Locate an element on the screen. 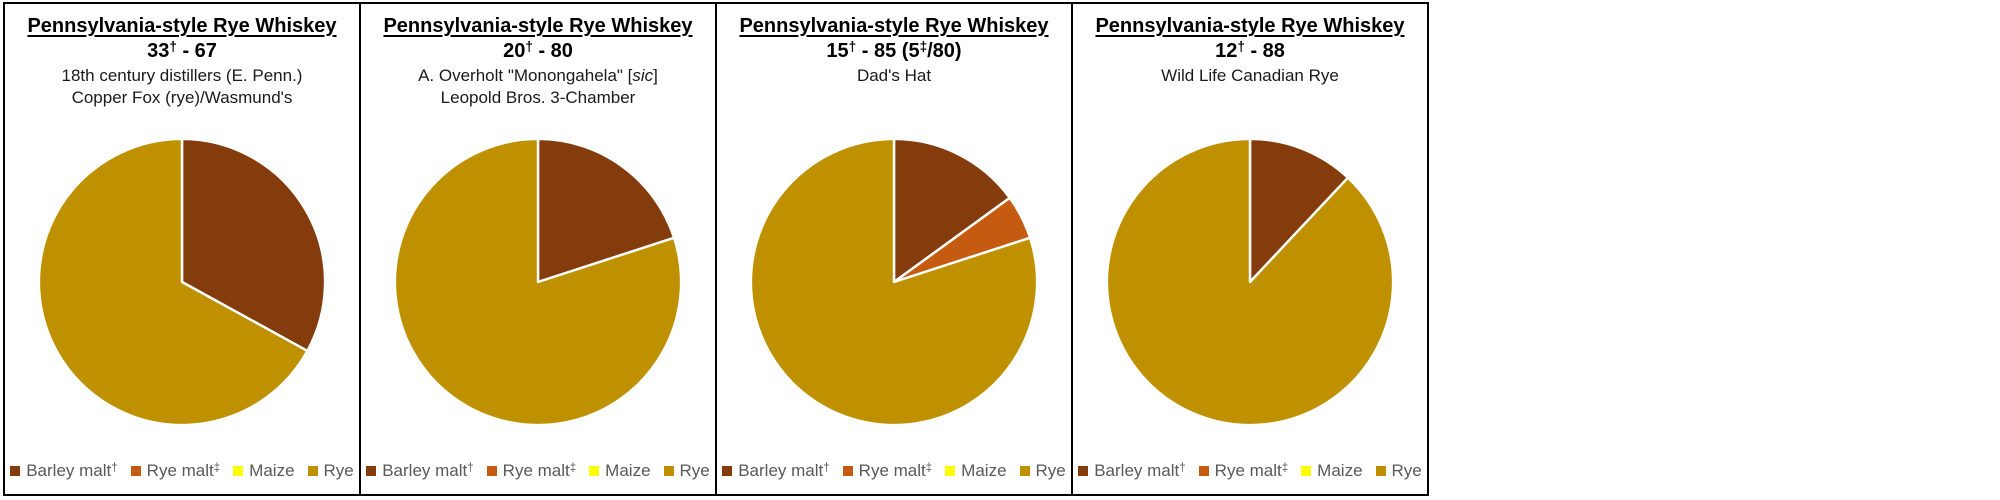  subtitle-line: Wild Life Canadian Rye is located at coordinates (1250, 76).